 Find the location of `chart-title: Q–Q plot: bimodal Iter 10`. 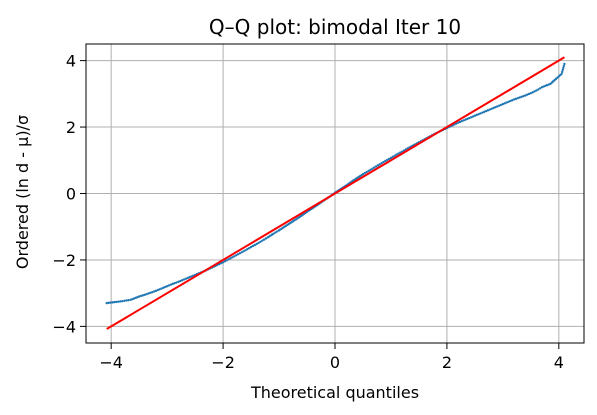

chart-title: Q–Q plot: bimodal Iter 10 is located at coordinates (335, 27).